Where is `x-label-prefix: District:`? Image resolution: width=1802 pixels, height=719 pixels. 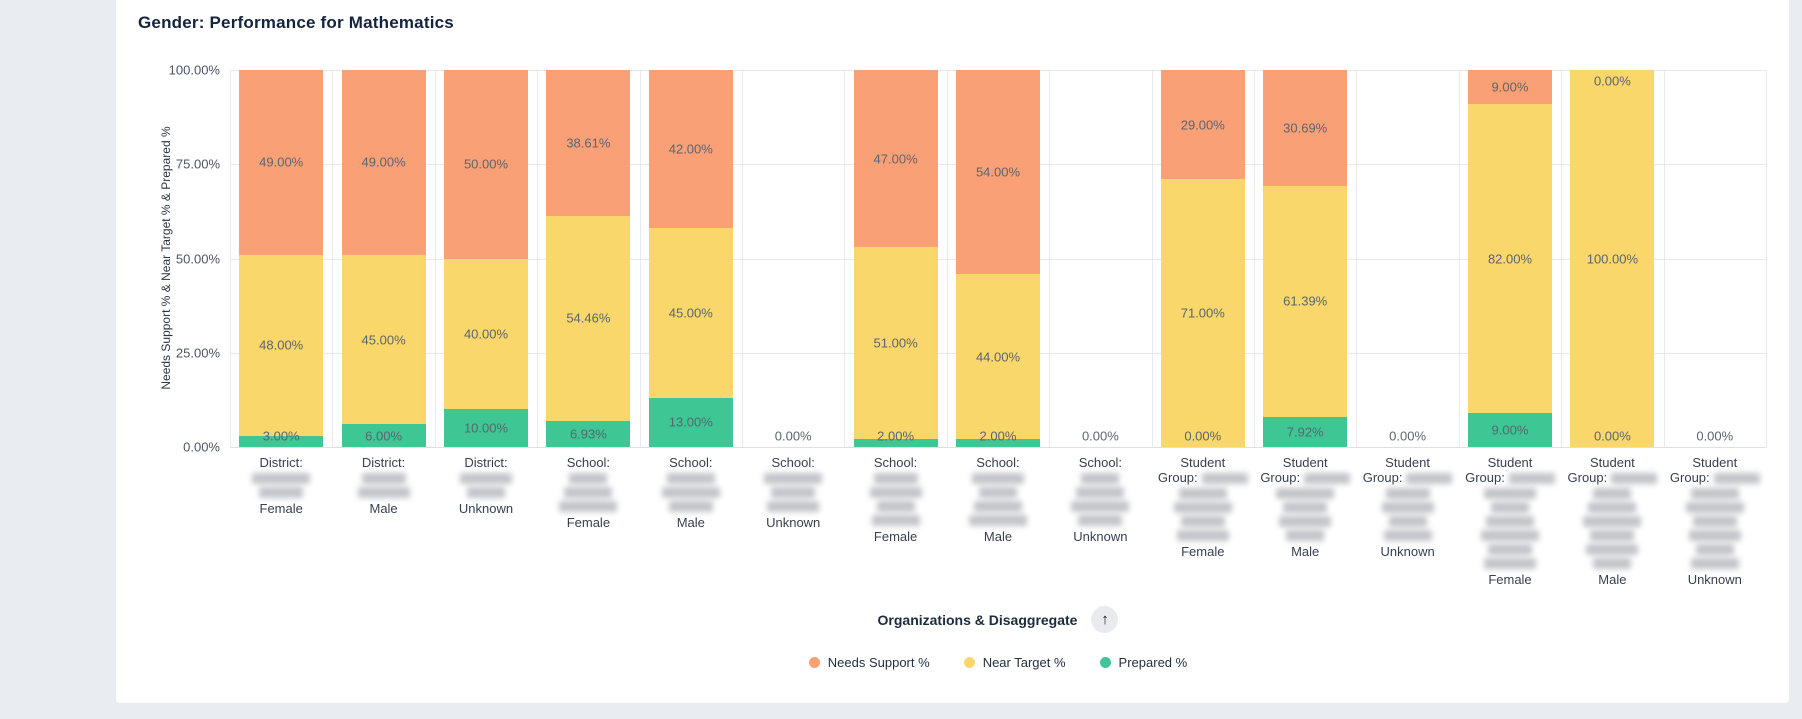
x-label-prefix: District: is located at coordinates (486, 462).